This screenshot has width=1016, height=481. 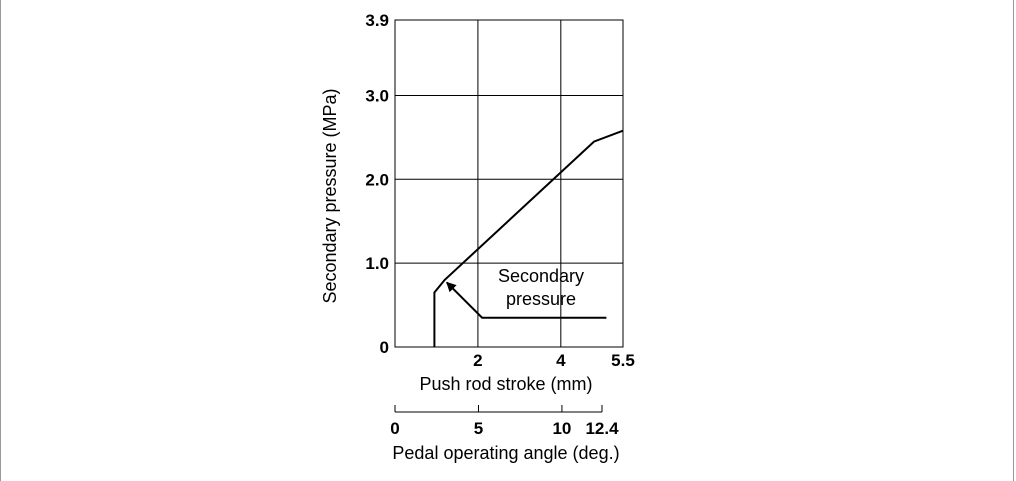 I want to click on x-tick-label: 2, so click(x=477, y=360).